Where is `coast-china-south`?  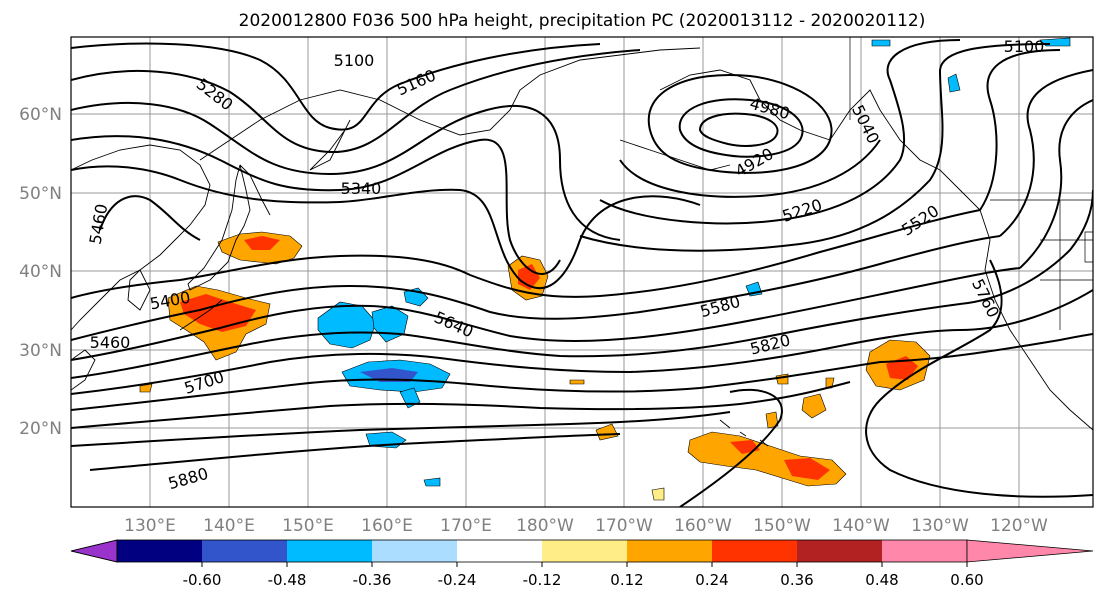 coast-china-south is located at coordinates (83, 370).